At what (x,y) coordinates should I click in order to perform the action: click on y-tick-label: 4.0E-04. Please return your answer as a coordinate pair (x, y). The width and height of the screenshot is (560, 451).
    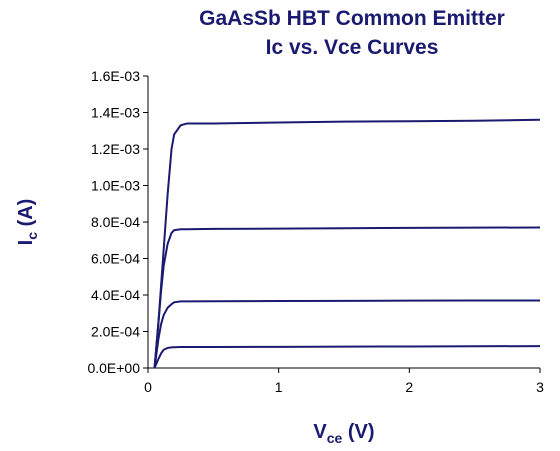
    Looking at the image, I should click on (115, 295).